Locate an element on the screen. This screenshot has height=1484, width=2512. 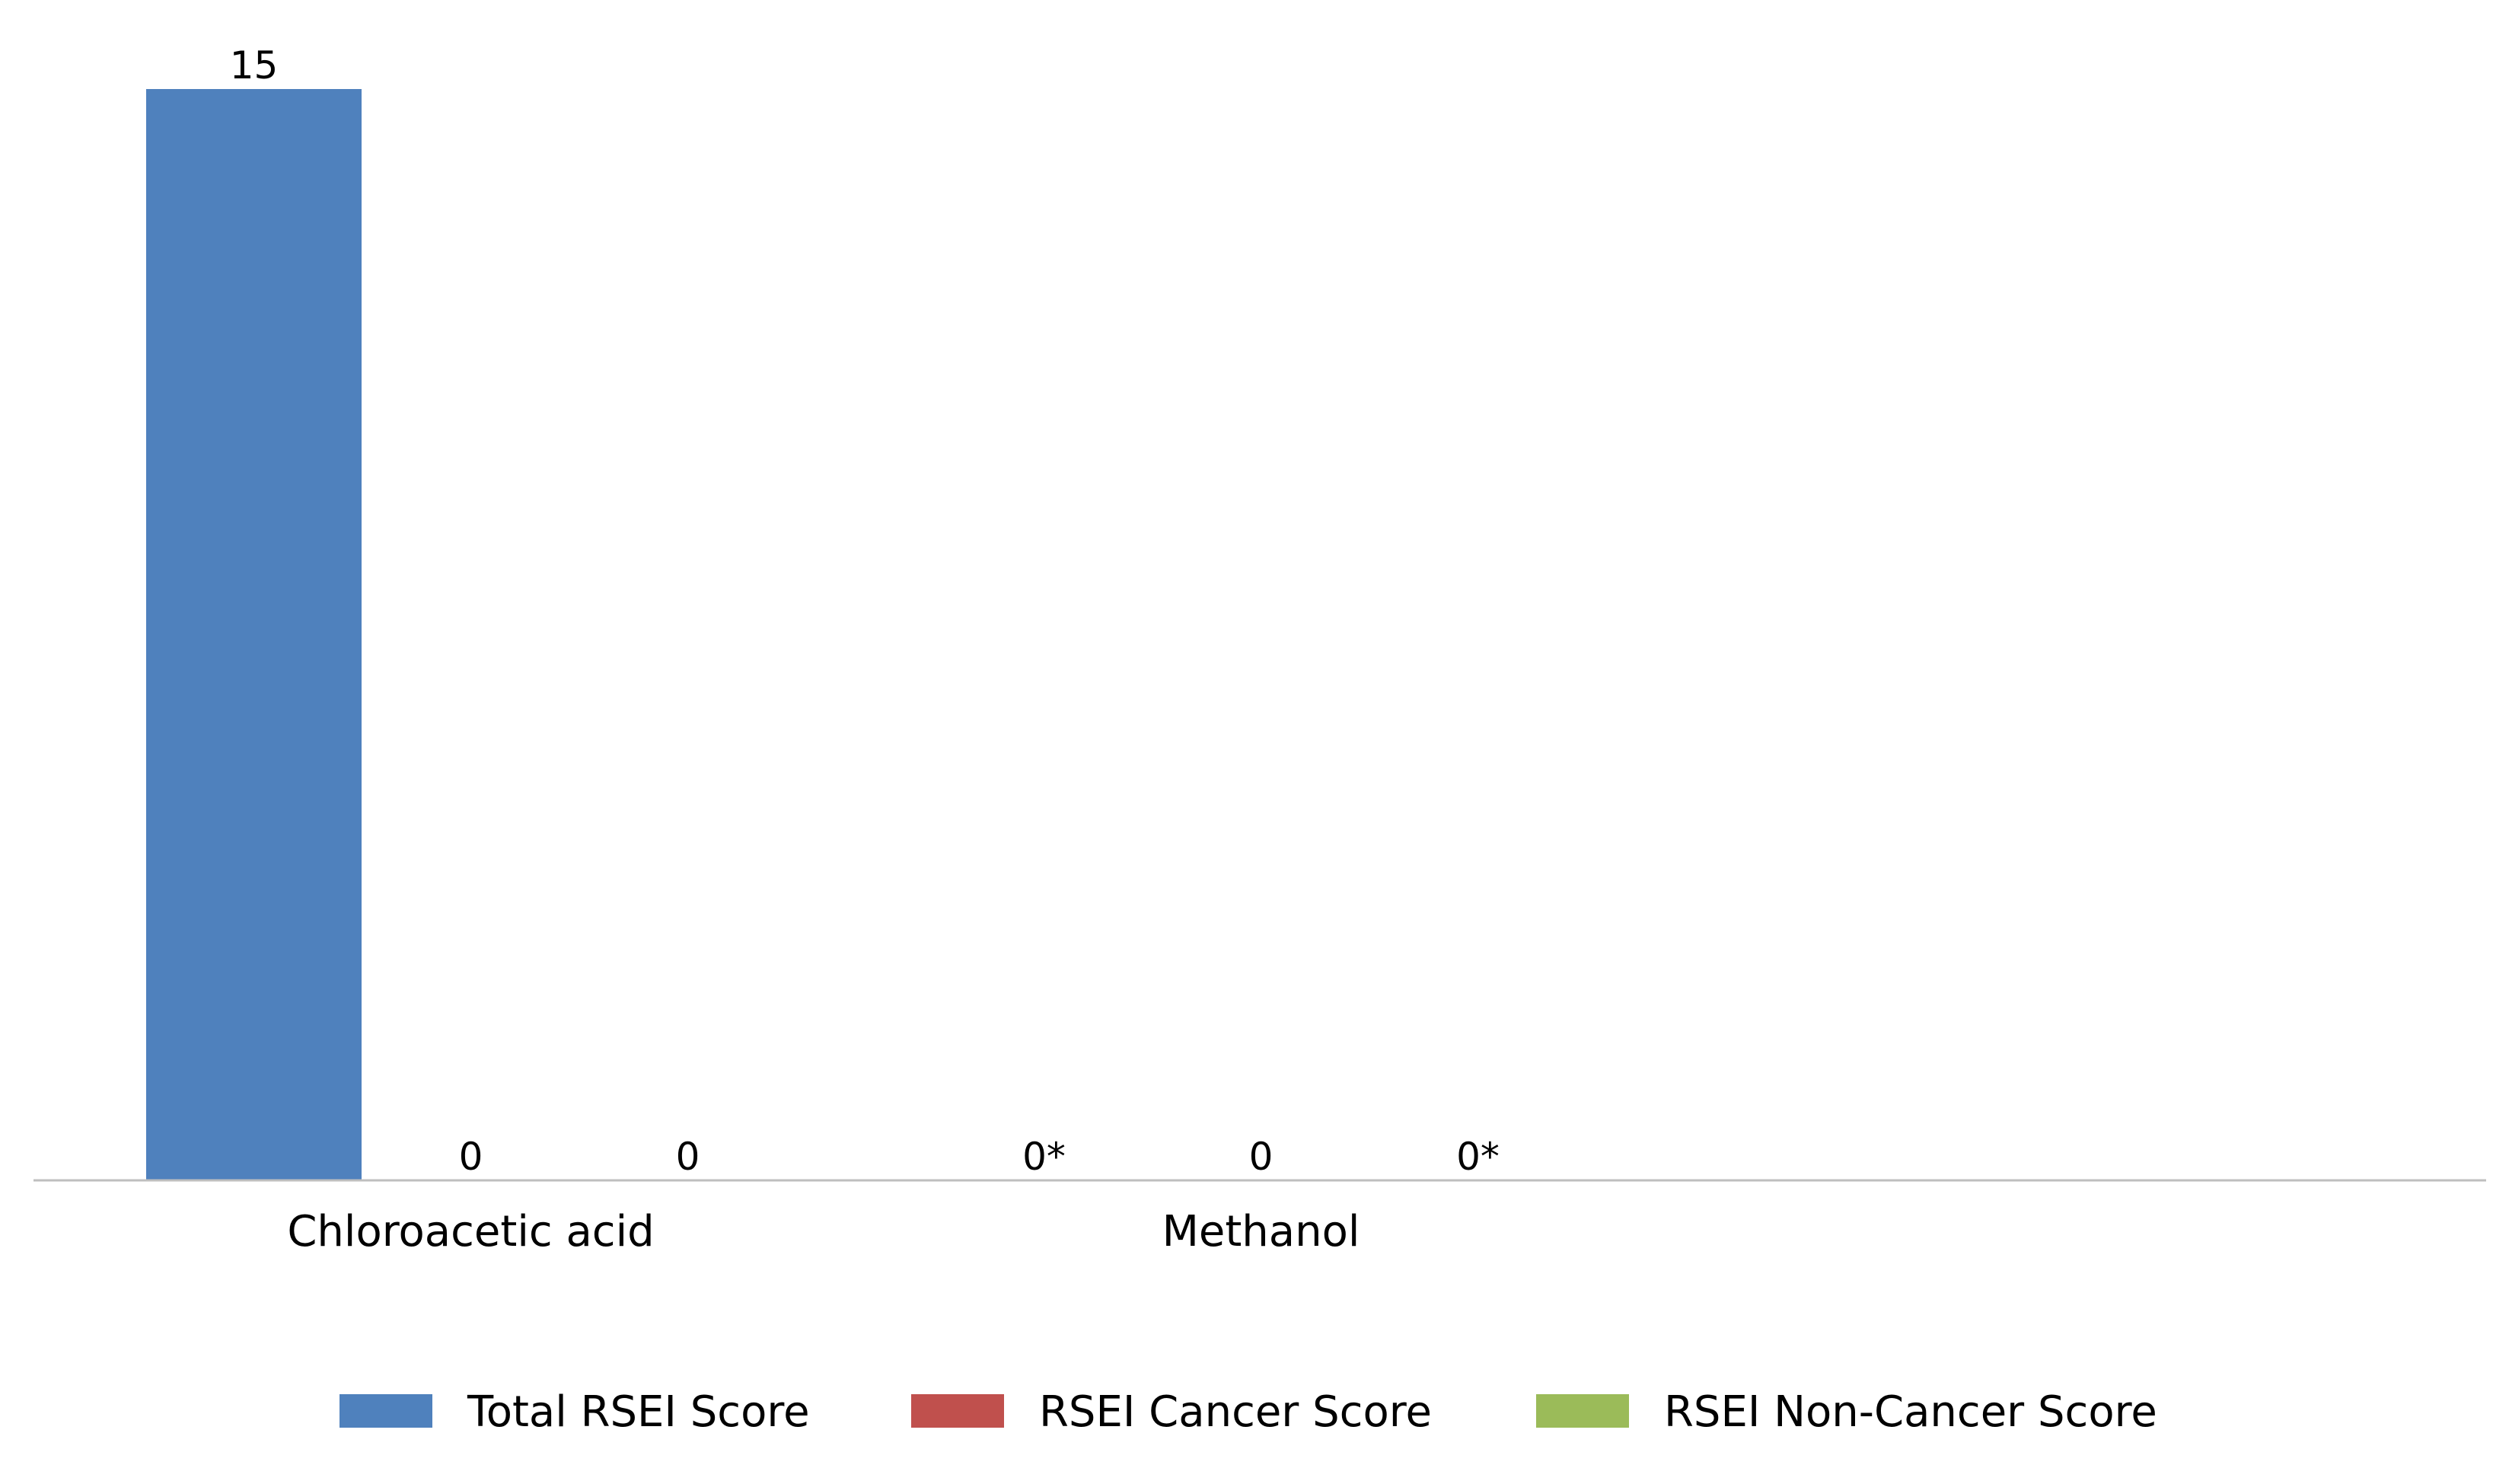
category-label-chloroacetic-acid: Chloroacetic acid is located at coordinates (470, 1231).